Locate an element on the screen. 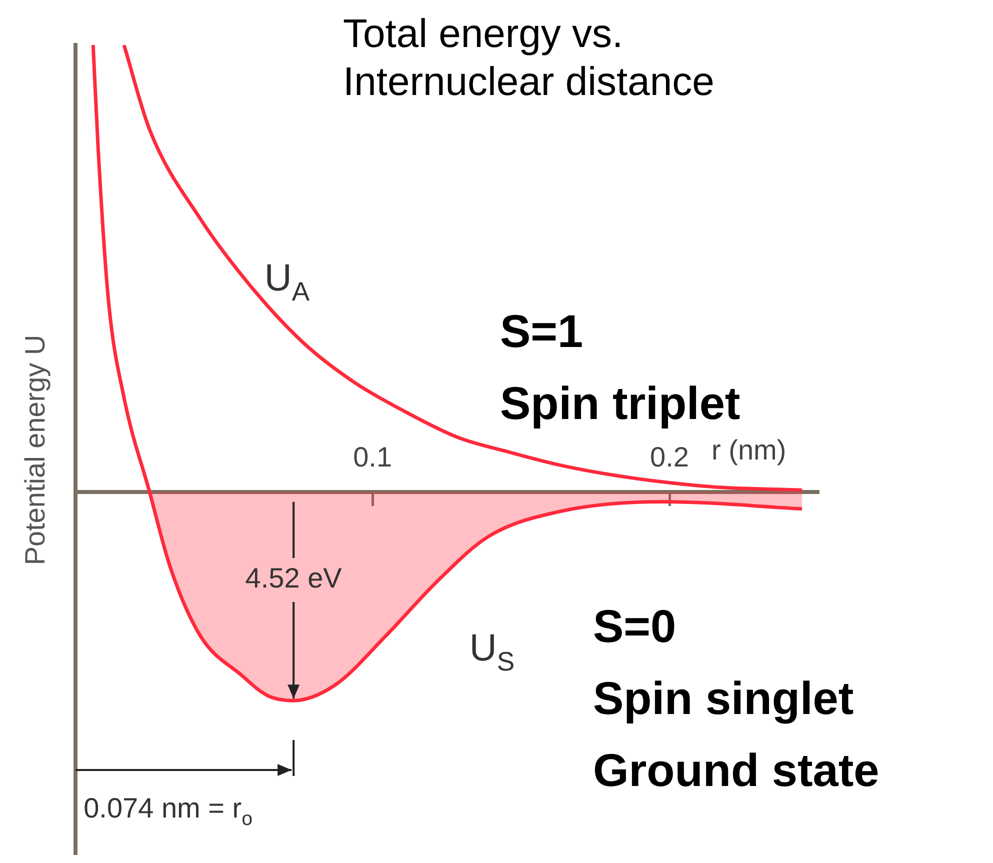 This screenshot has height=863, width=993. y-axis-title: Potential energy U is located at coordinates (35, 450).